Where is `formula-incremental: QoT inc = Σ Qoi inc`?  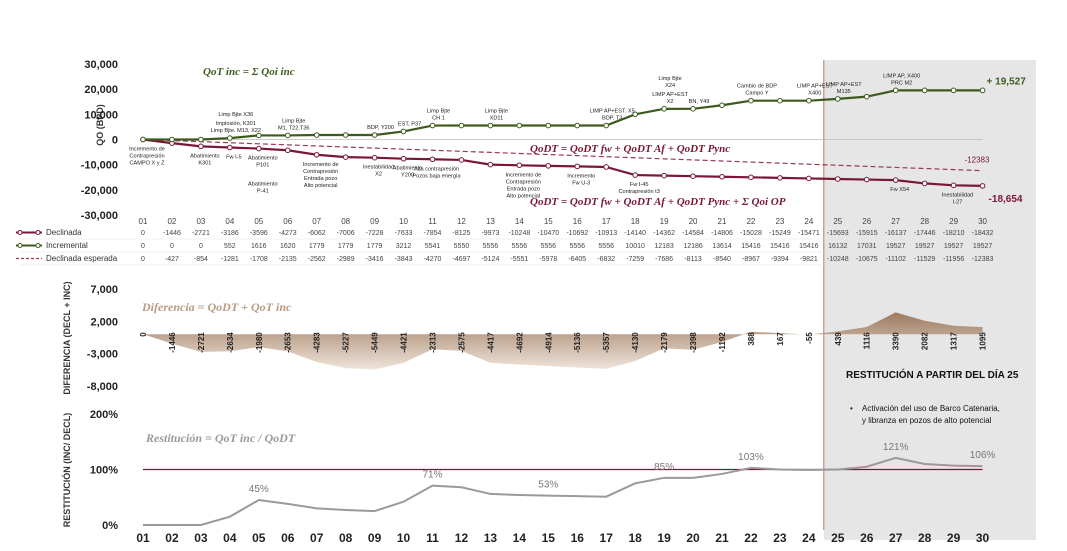 formula-incremental: QoT inc = Σ Qoi inc is located at coordinates (249, 72).